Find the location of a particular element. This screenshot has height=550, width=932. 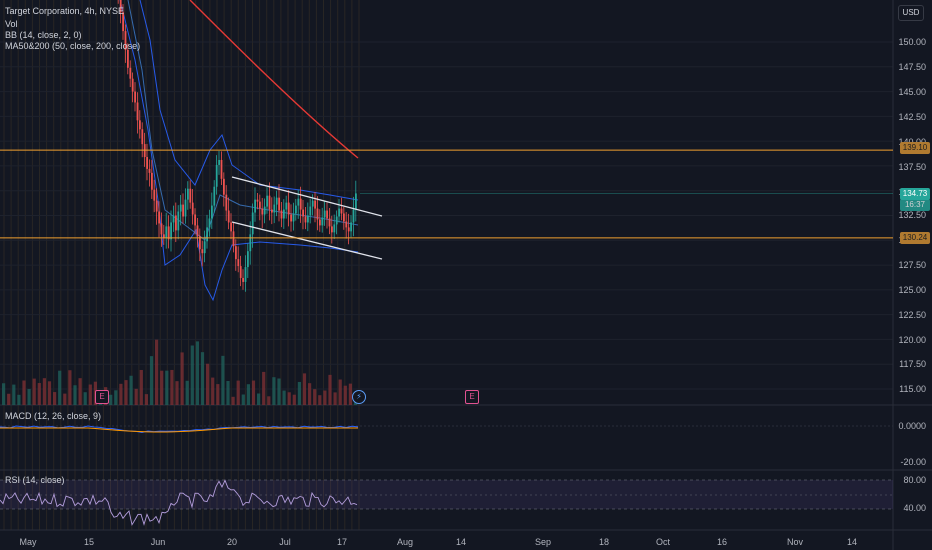

time-tick: Oct is located at coordinates (663, 542).